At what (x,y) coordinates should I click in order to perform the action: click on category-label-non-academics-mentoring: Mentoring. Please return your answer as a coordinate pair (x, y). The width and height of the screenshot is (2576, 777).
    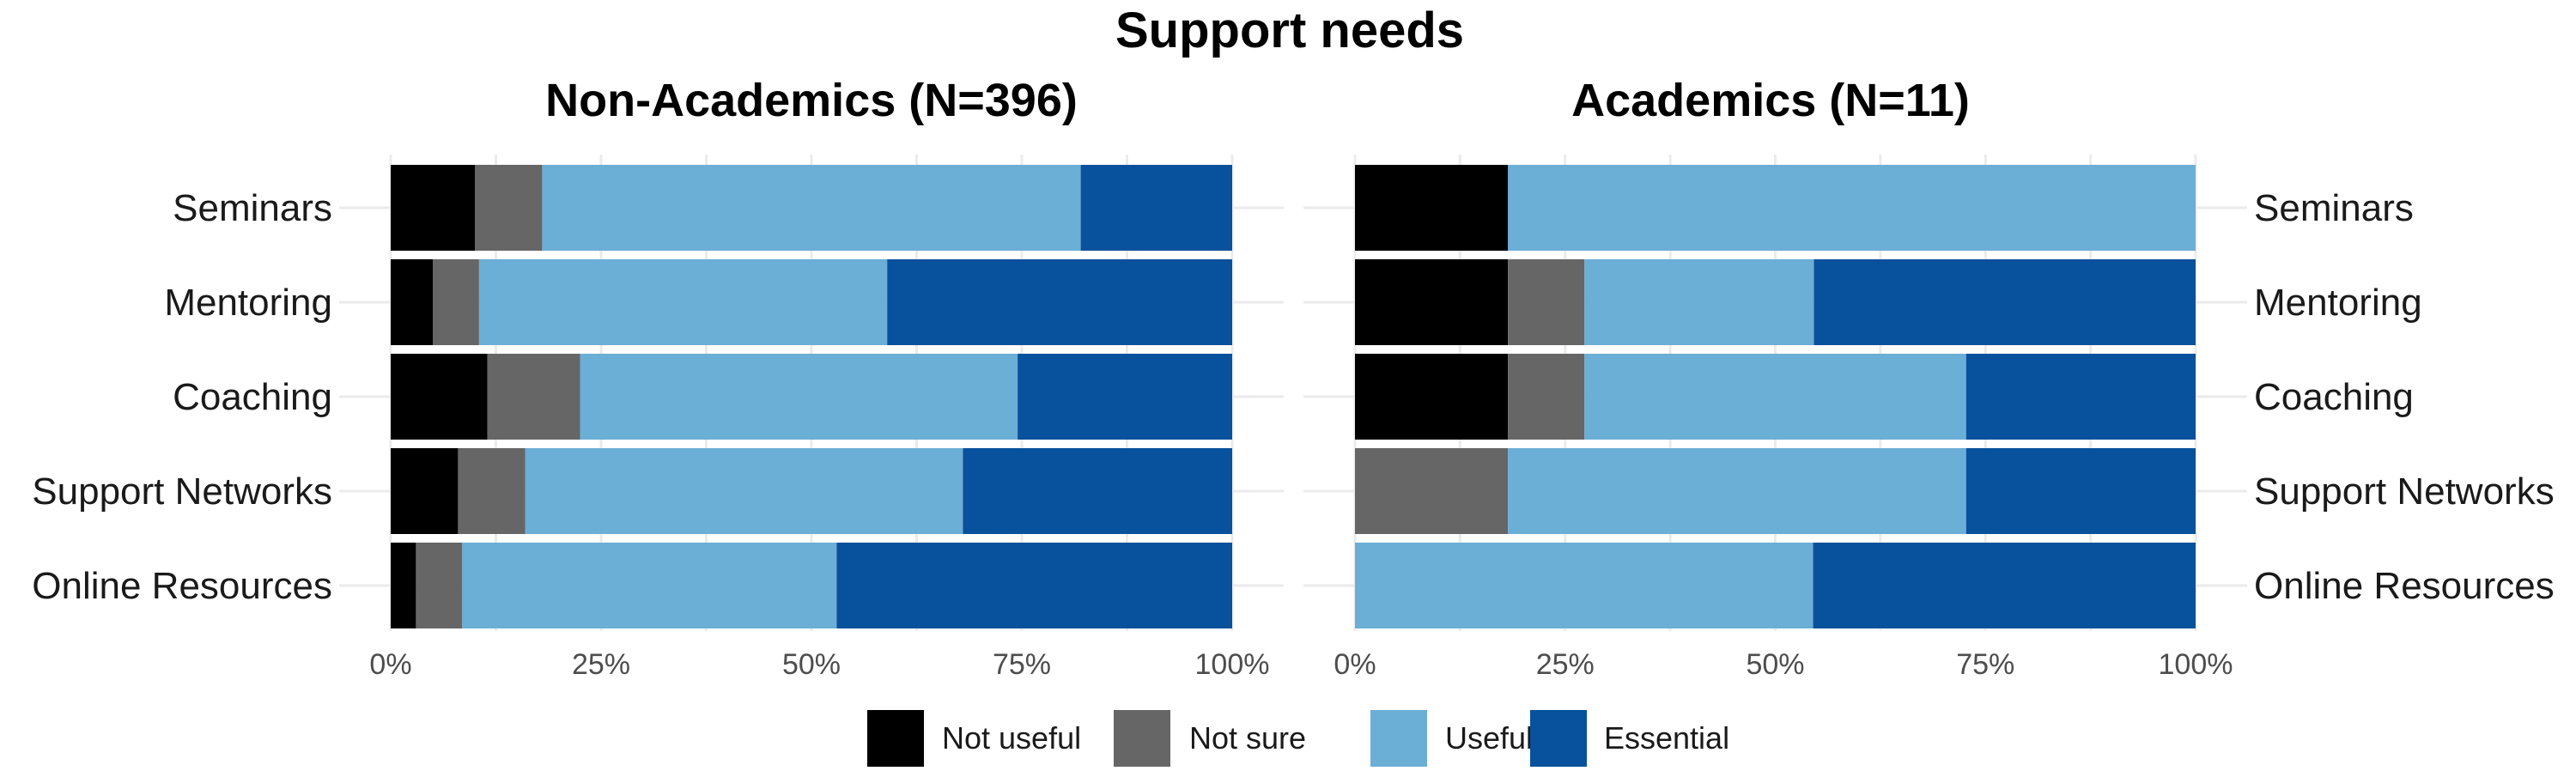
    Looking at the image, I should click on (248, 303).